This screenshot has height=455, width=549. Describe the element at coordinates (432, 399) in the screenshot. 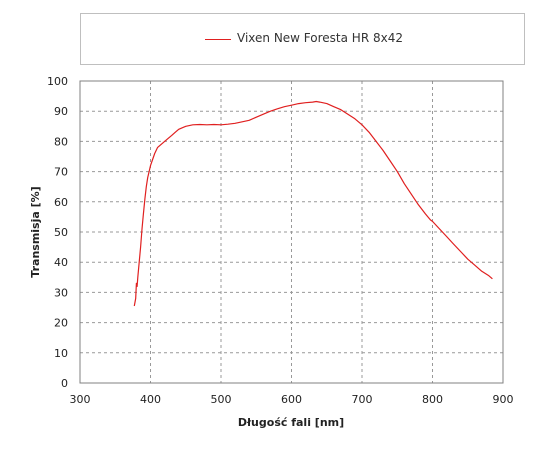

I see `x-tick-label: 800` at that location.